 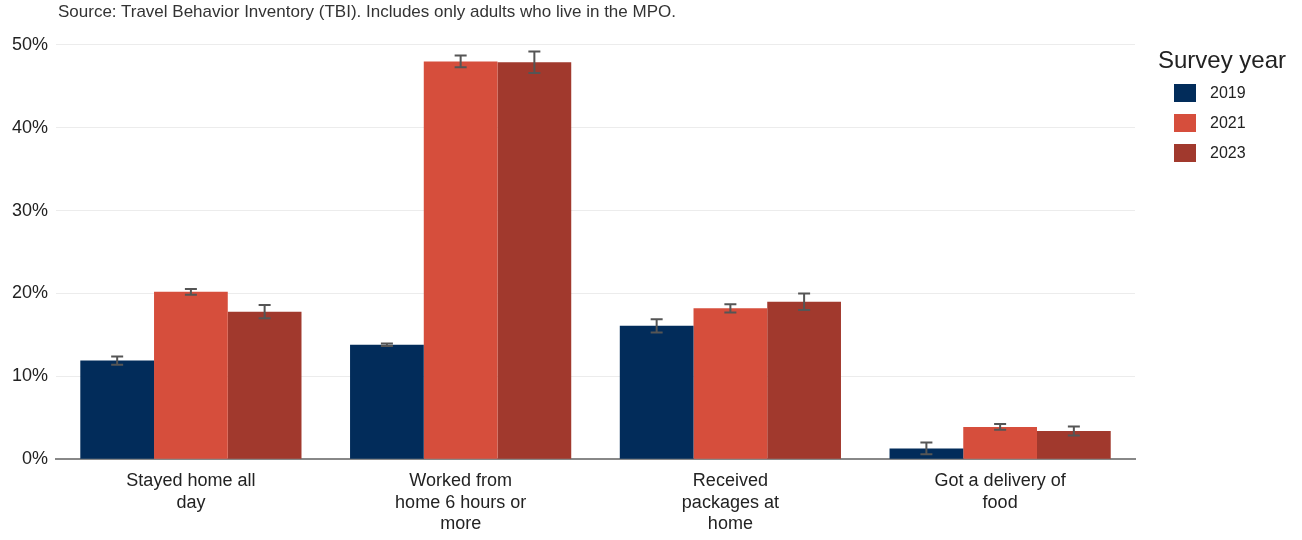 What do you see at coordinates (730, 501) in the screenshot?
I see `x-tick-label: Received packages at home` at bounding box center [730, 501].